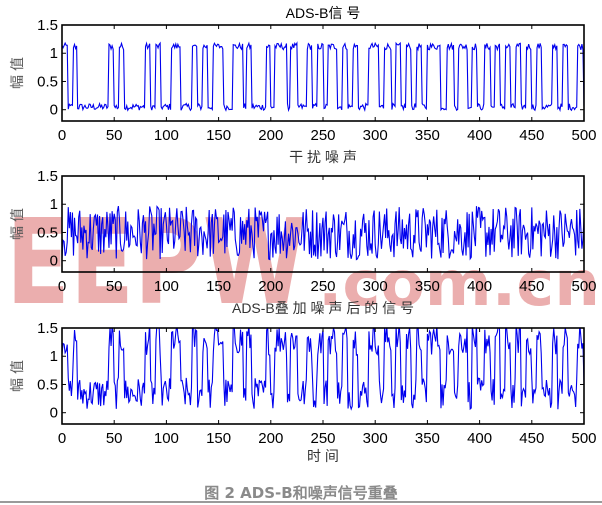 The width and height of the screenshot is (602, 505). What do you see at coordinates (459, 283) in the screenshot?
I see `watermark-com-cn: .com.cn` at bounding box center [459, 283].